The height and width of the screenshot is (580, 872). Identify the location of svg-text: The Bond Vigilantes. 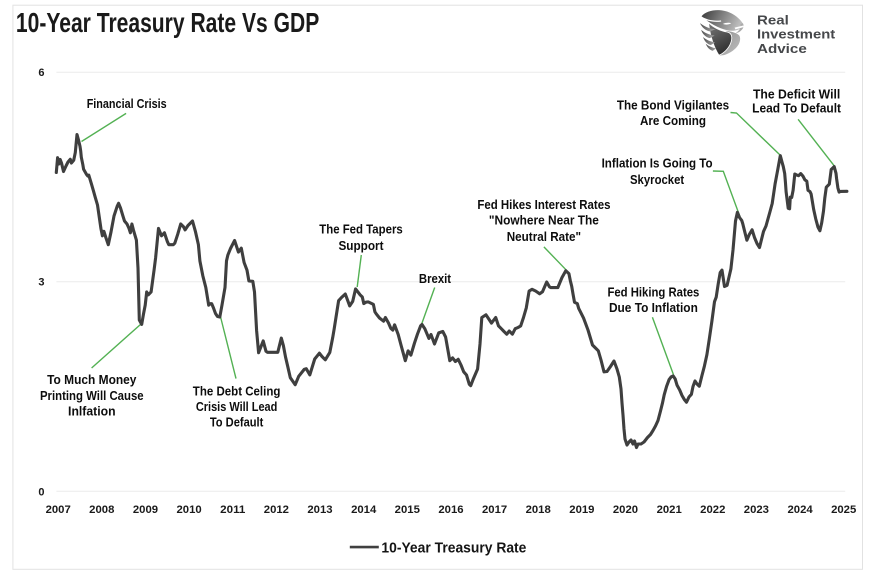
(673, 106).